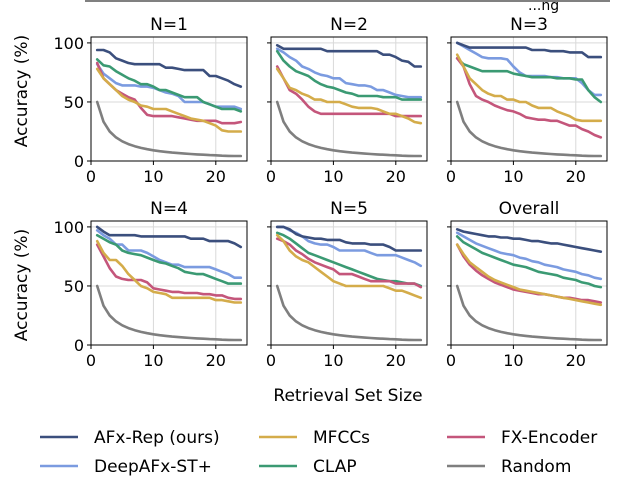 This screenshot has height=477, width=630. Describe the element at coordinates (529, 209) in the screenshot. I see `panel-title: Overall` at that location.